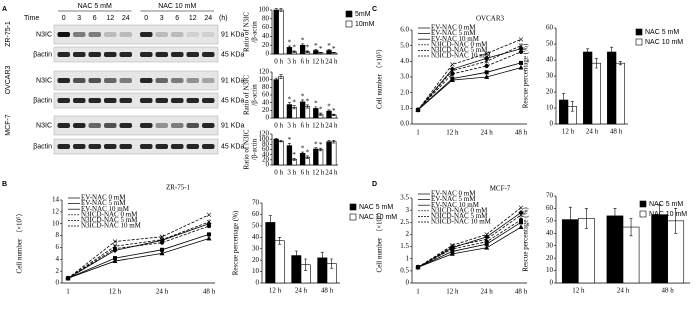  I want to click on y-axis-label: Ratio of N3IC, so click(247, 32).